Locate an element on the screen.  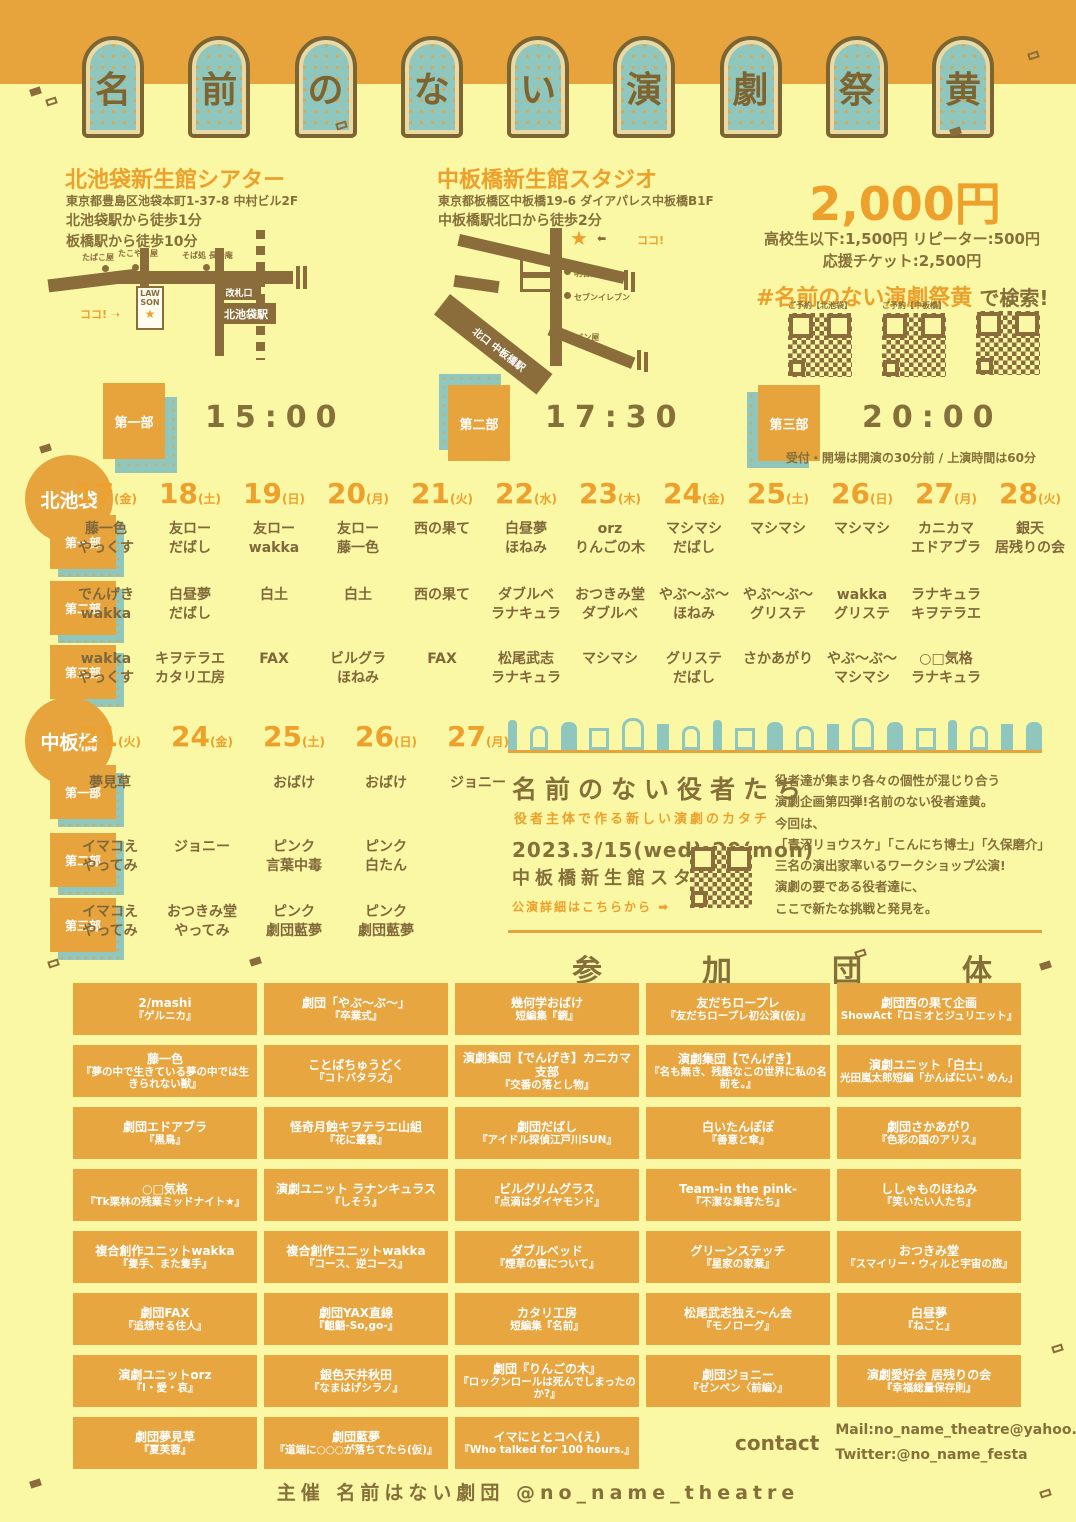
group-box: グリーンステッチ 『星家の家業』 is located at coordinates (738, 1257).